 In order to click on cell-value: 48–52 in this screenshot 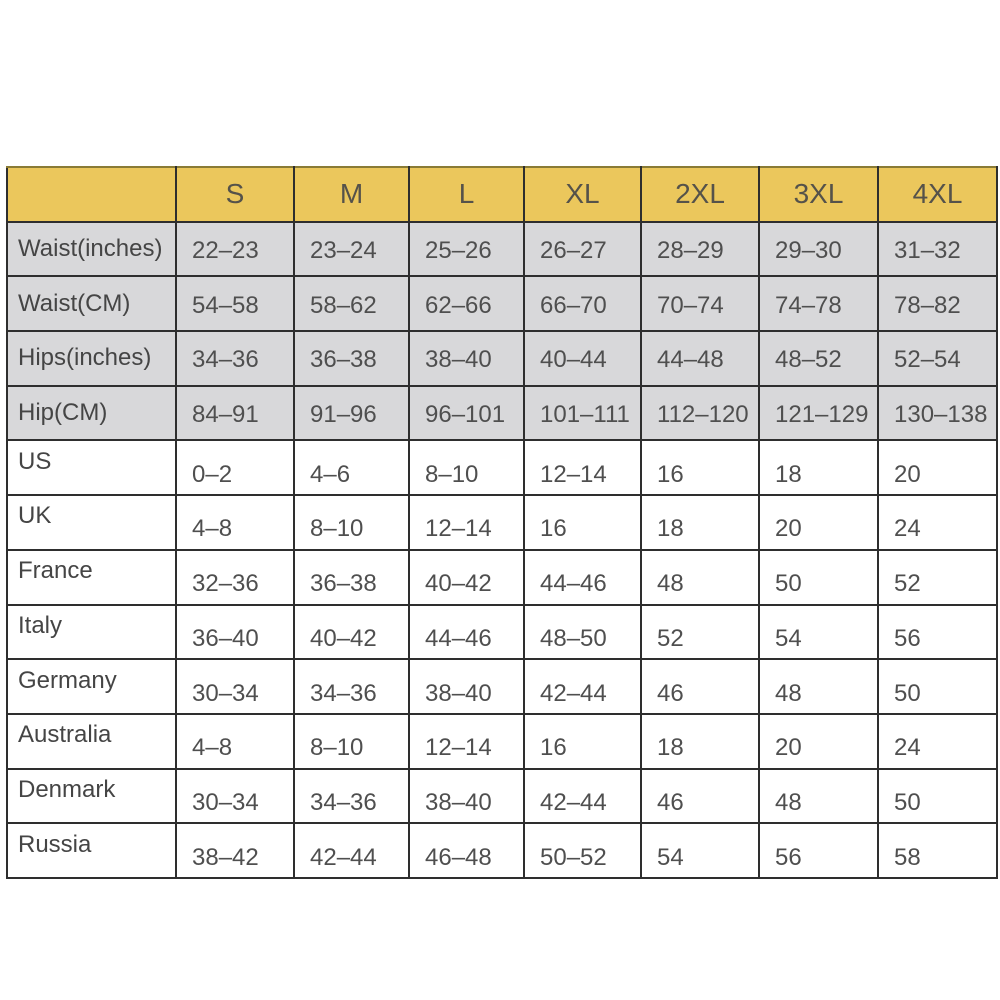, I will do `click(808, 360)`.